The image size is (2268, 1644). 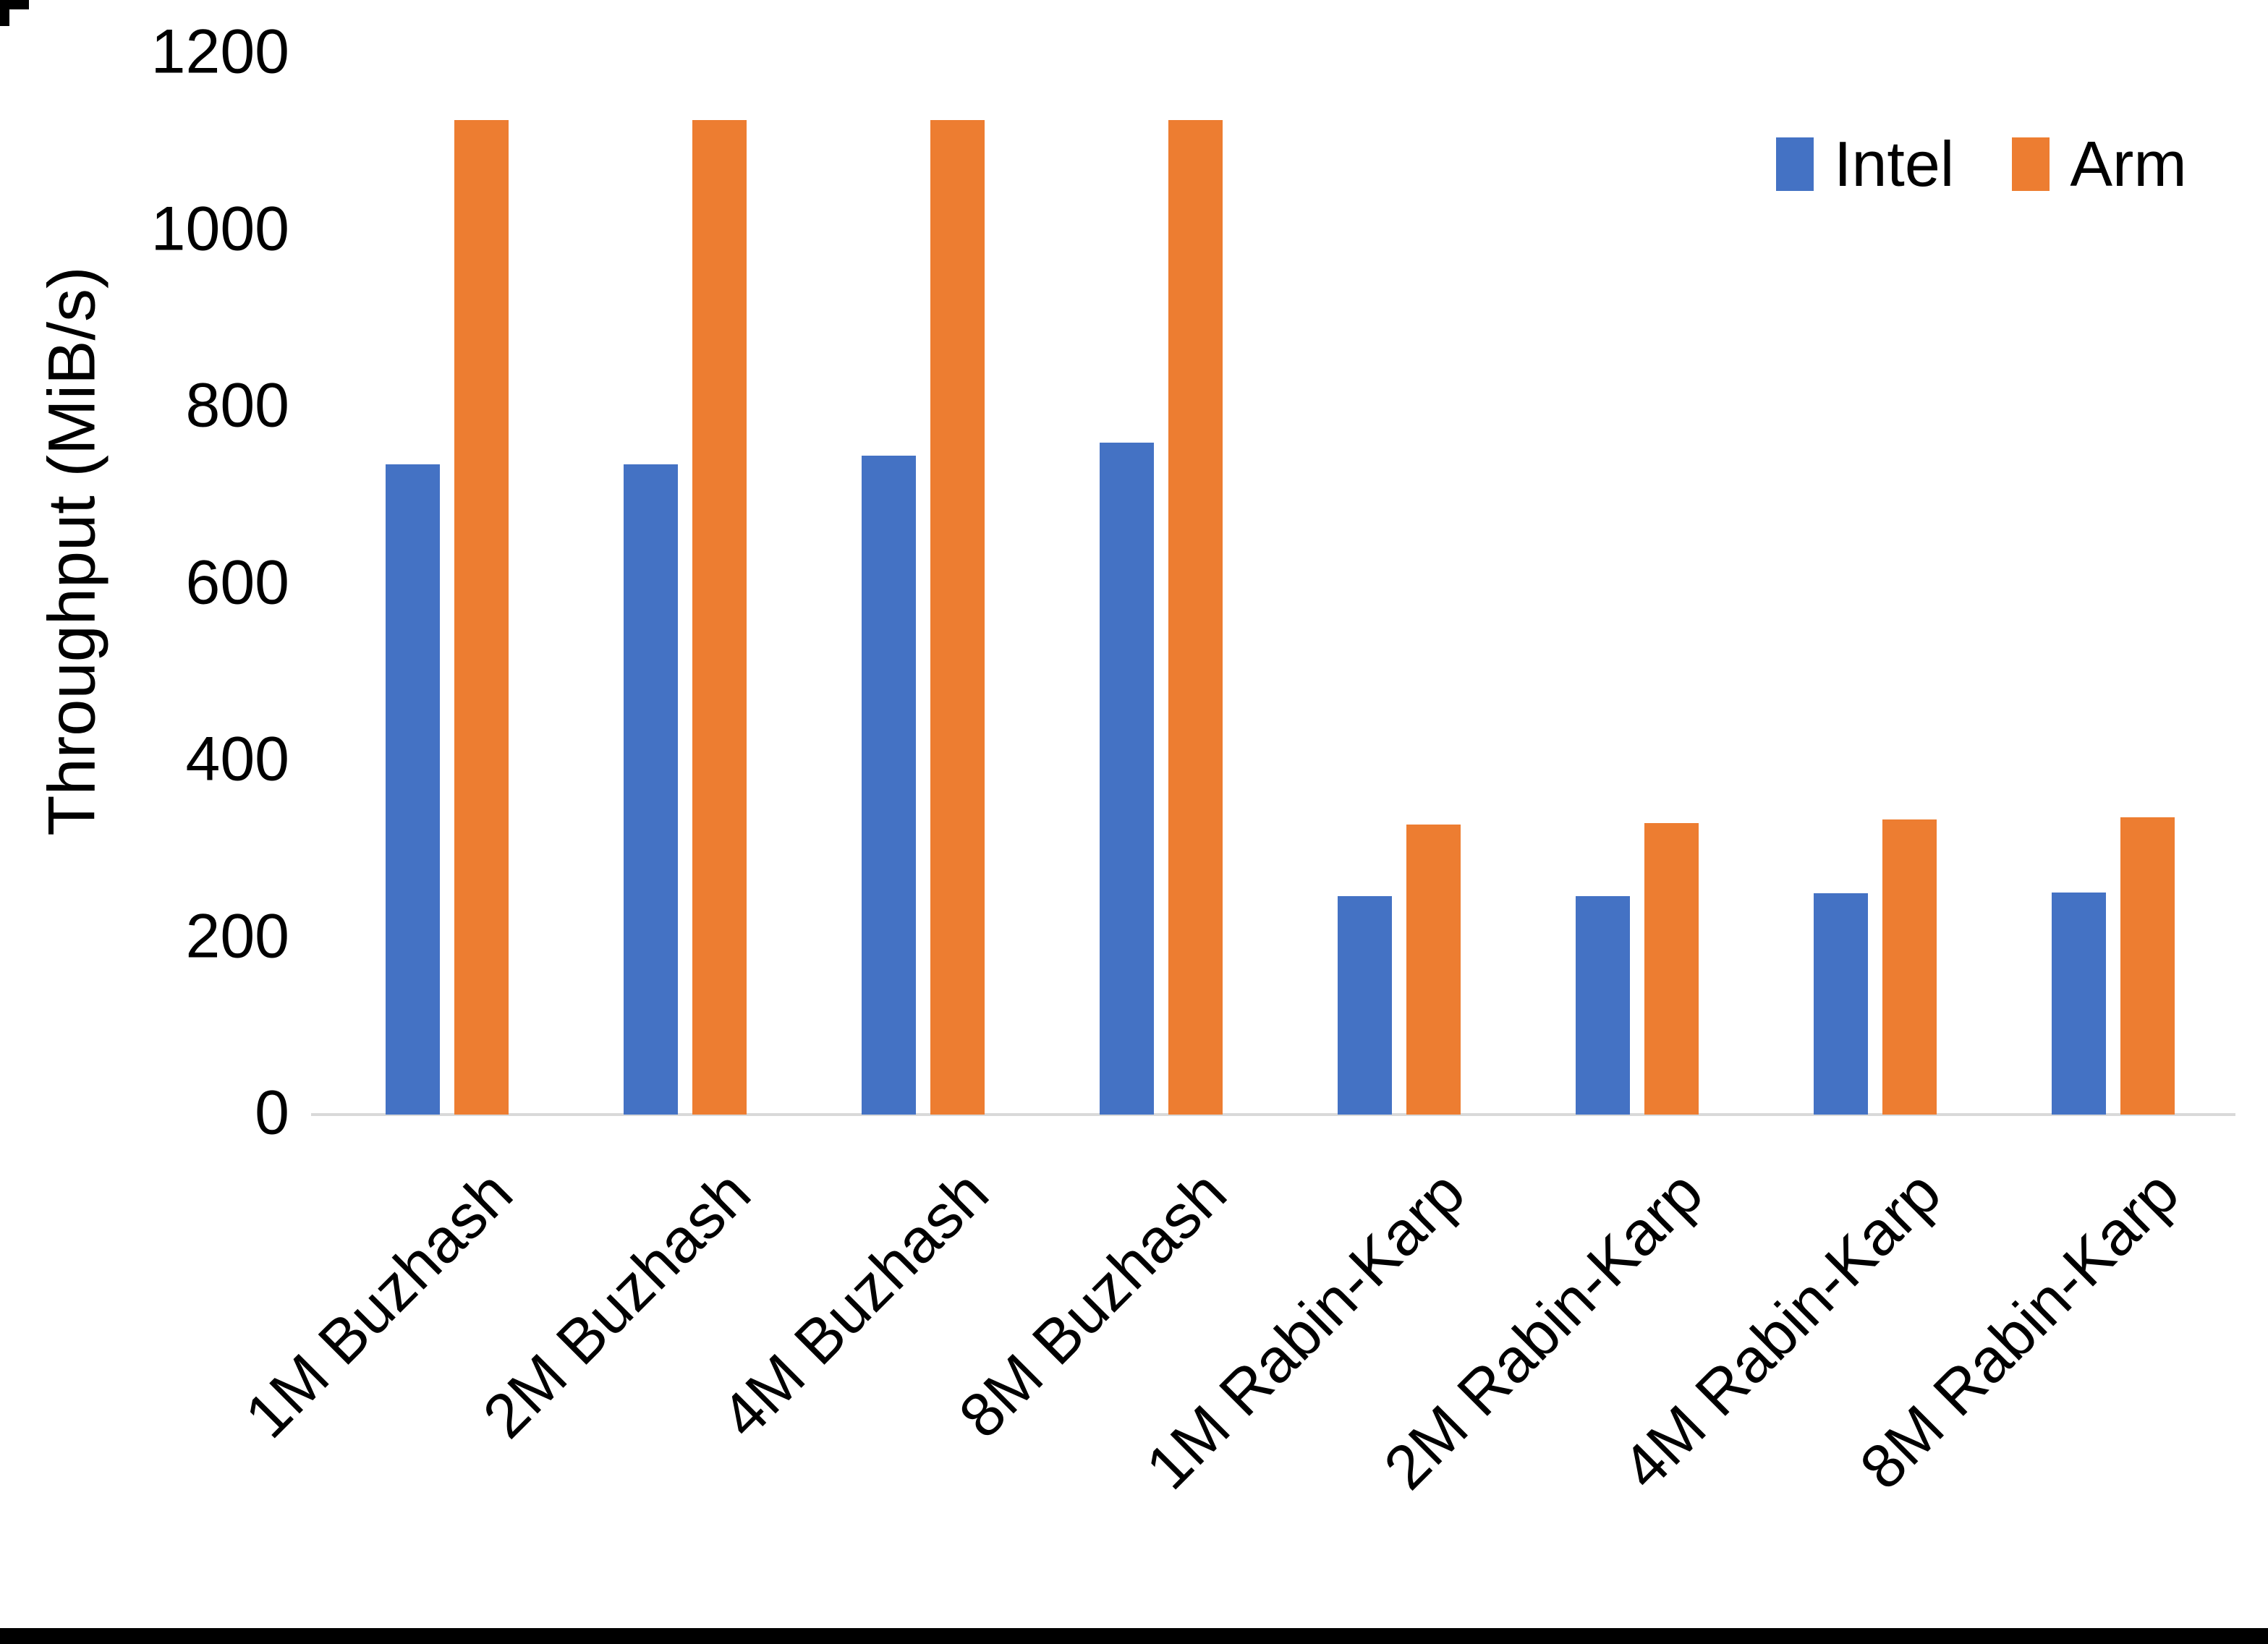 I want to click on y-tick-label: 200, so click(x=238, y=936).